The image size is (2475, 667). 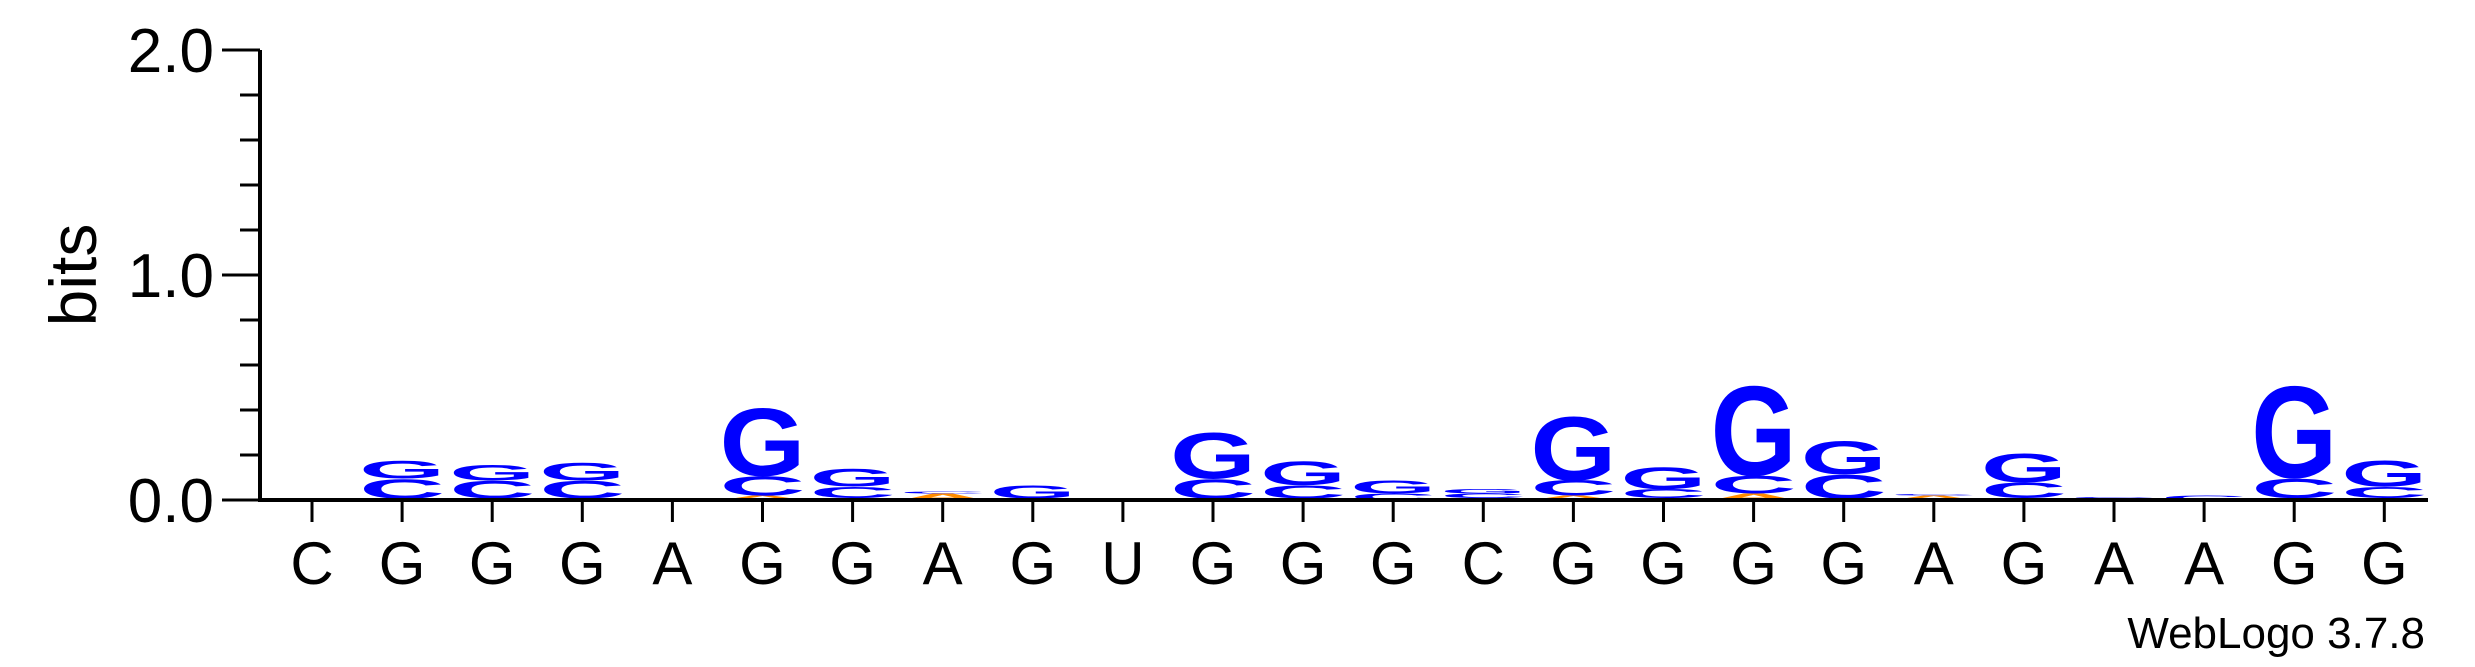 What do you see at coordinates (171, 501) in the screenshot?
I see `y-tick-label: 0.0` at bounding box center [171, 501].